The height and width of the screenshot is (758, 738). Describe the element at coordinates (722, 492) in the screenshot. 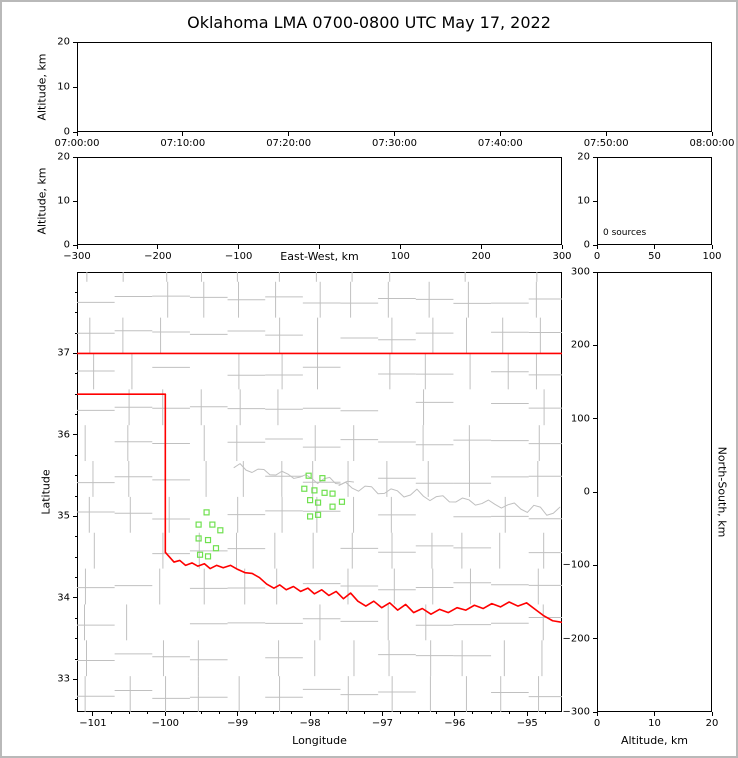

I see `ylabel-north-south: North-South, km` at that location.